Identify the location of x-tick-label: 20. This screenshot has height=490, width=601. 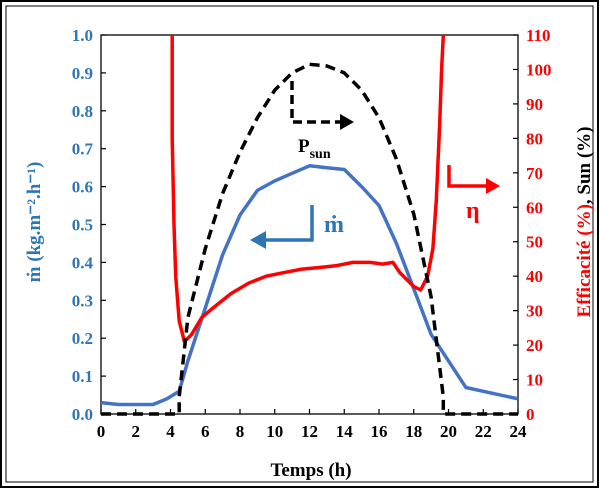
(448, 431).